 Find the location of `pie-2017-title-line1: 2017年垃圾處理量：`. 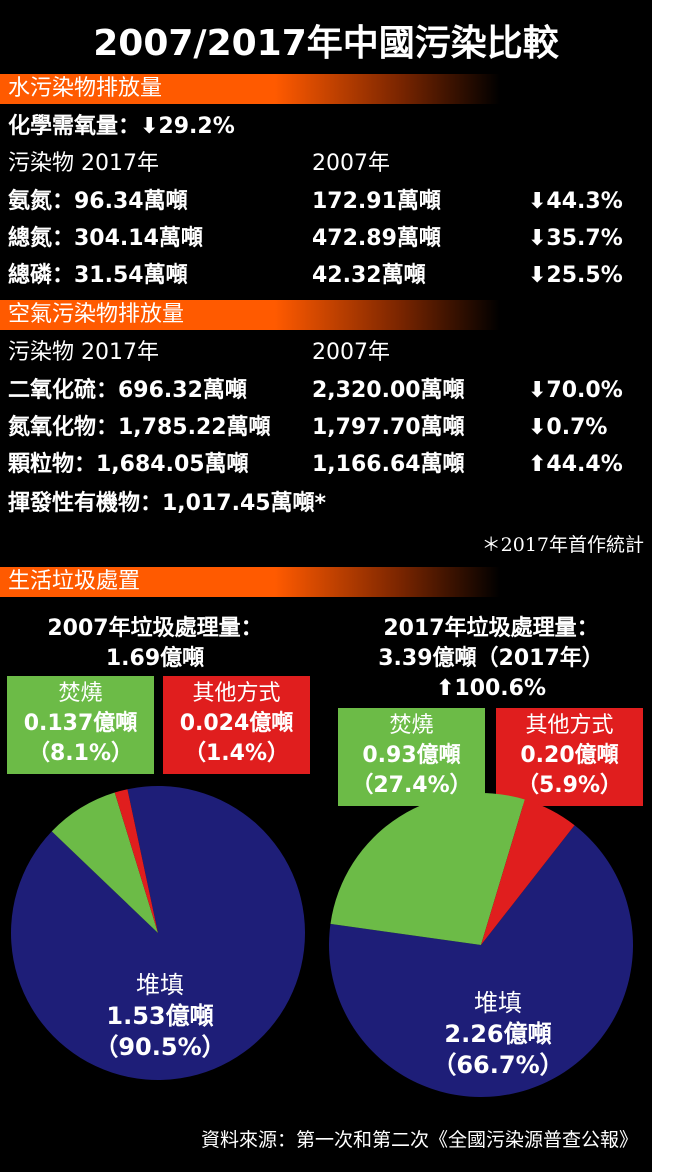

pie-2017-title-line1: 2017年垃圾處理量： is located at coordinates (491, 628).